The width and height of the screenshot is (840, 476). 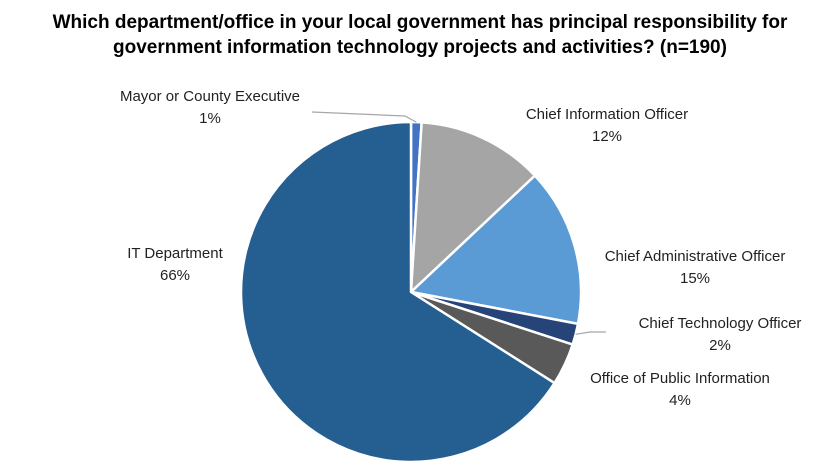 What do you see at coordinates (210, 108) in the screenshot?
I see `slice-label-mayor: Mayor or County Executive 1%` at bounding box center [210, 108].